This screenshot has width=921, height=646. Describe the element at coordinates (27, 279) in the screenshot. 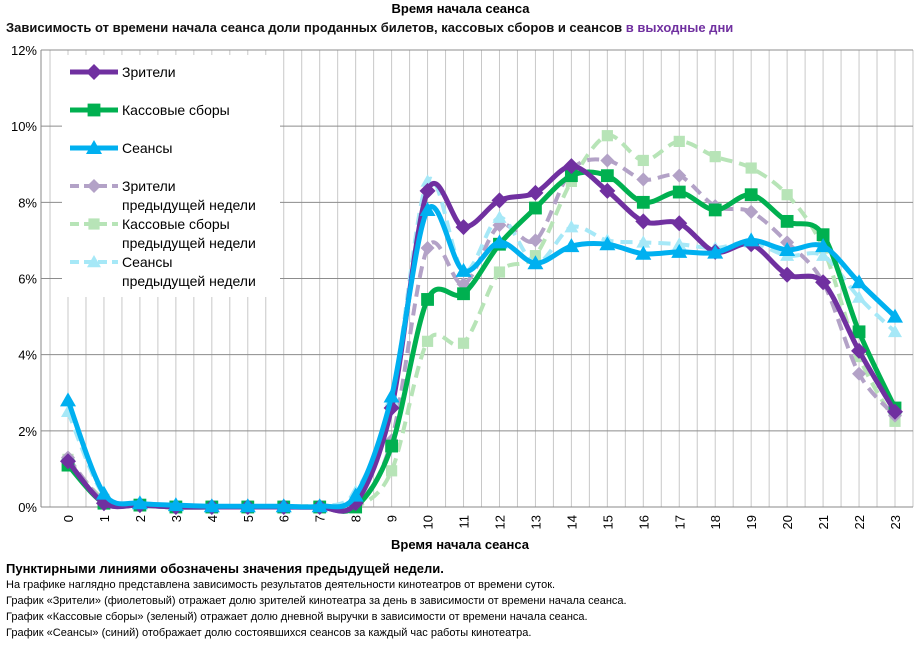

I see `y-tick-label: 6%` at that location.